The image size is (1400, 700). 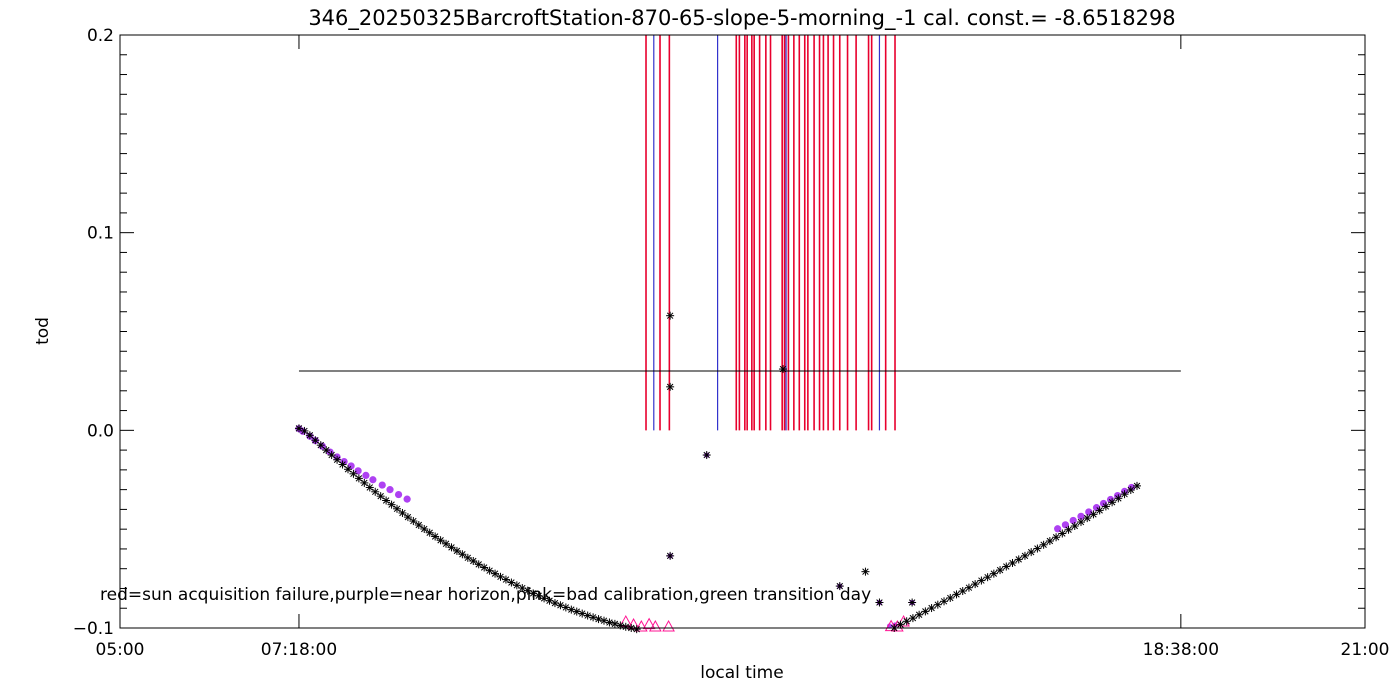 What do you see at coordinates (299, 650) in the screenshot?
I see `x-tick-label: 07:18:00` at bounding box center [299, 650].